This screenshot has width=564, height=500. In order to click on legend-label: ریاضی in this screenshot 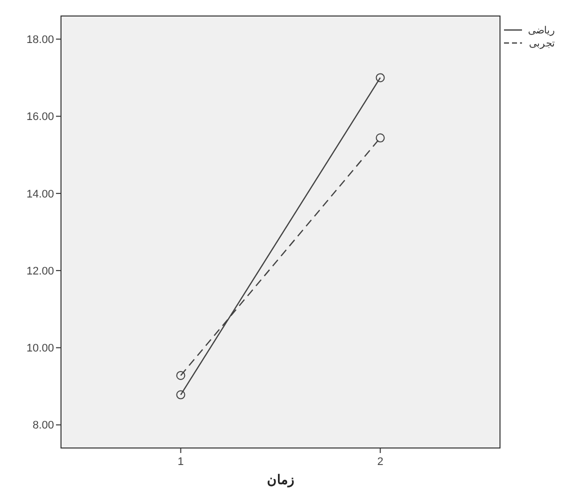, I will do `click(541, 31)`.